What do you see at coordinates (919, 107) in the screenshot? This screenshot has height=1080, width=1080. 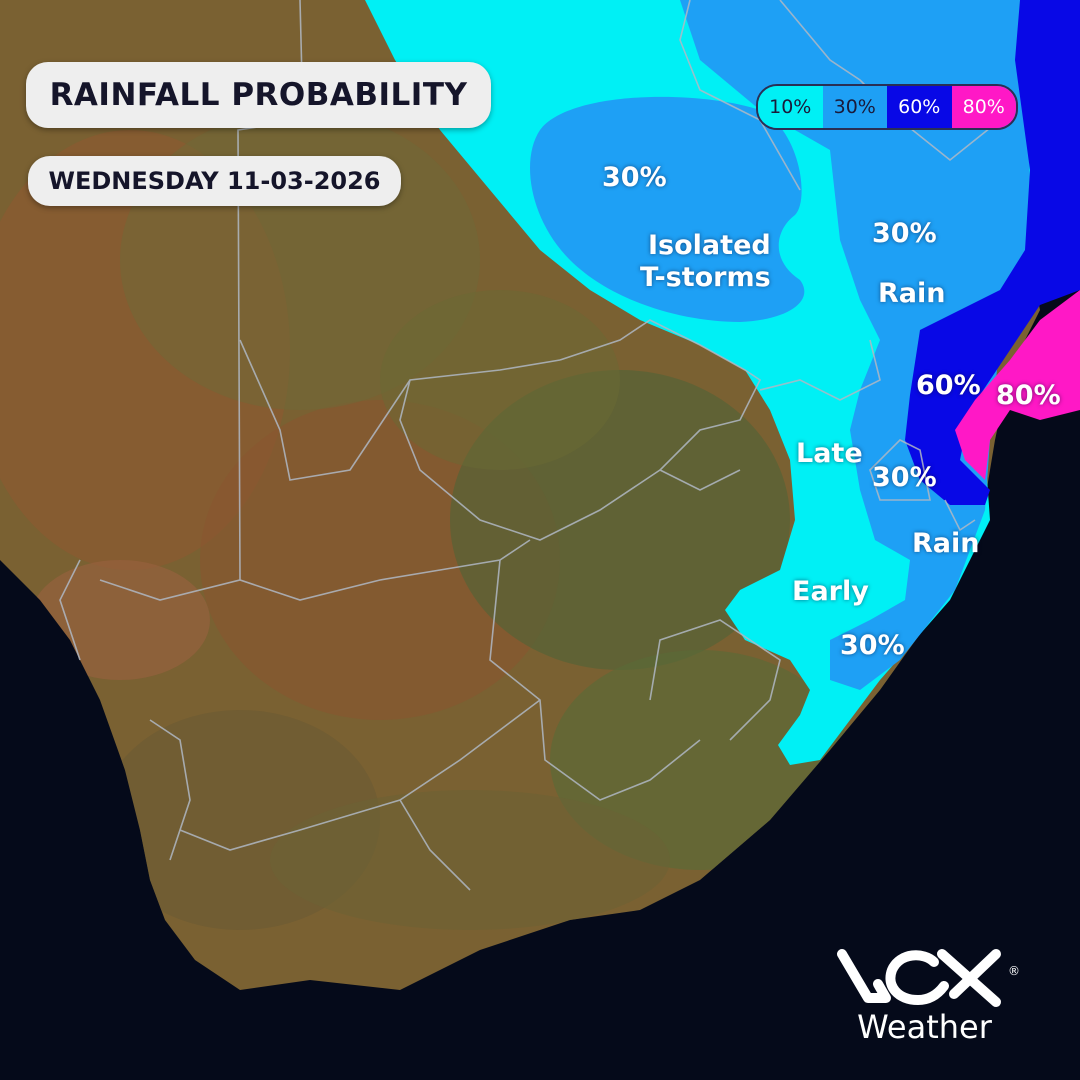 I see `legend-item-60pct: 60%` at bounding box center [919, 107].